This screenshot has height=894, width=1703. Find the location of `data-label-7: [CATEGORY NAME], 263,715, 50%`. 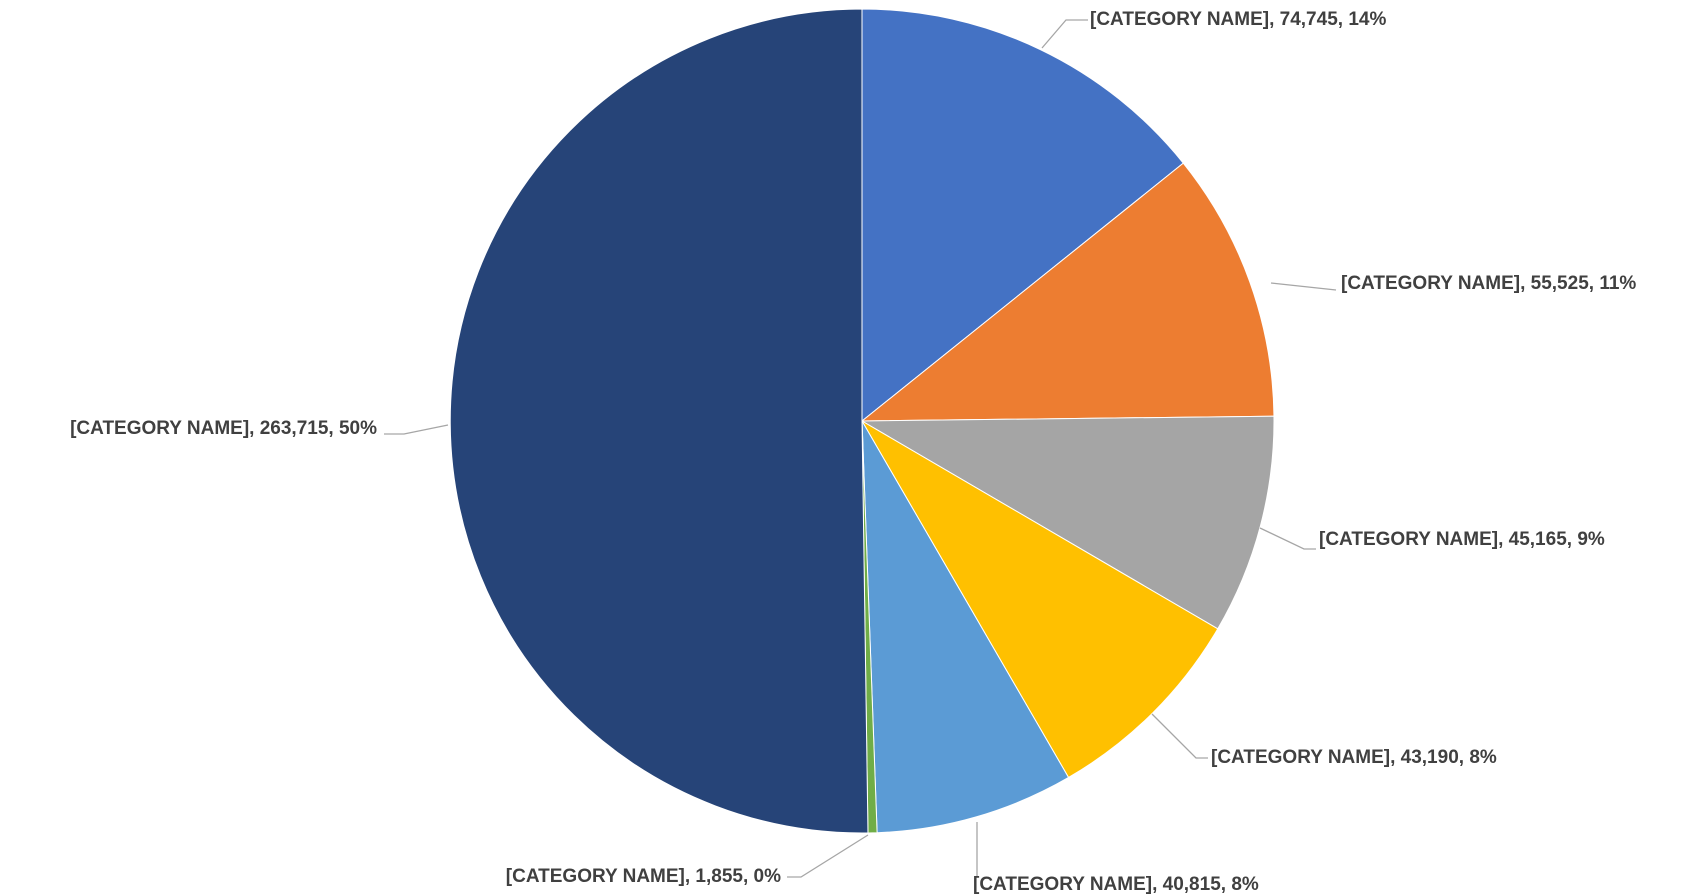

data-label-7: [CATEGORY NAME], 263,715, 50% is located at coordinates (223, 428).